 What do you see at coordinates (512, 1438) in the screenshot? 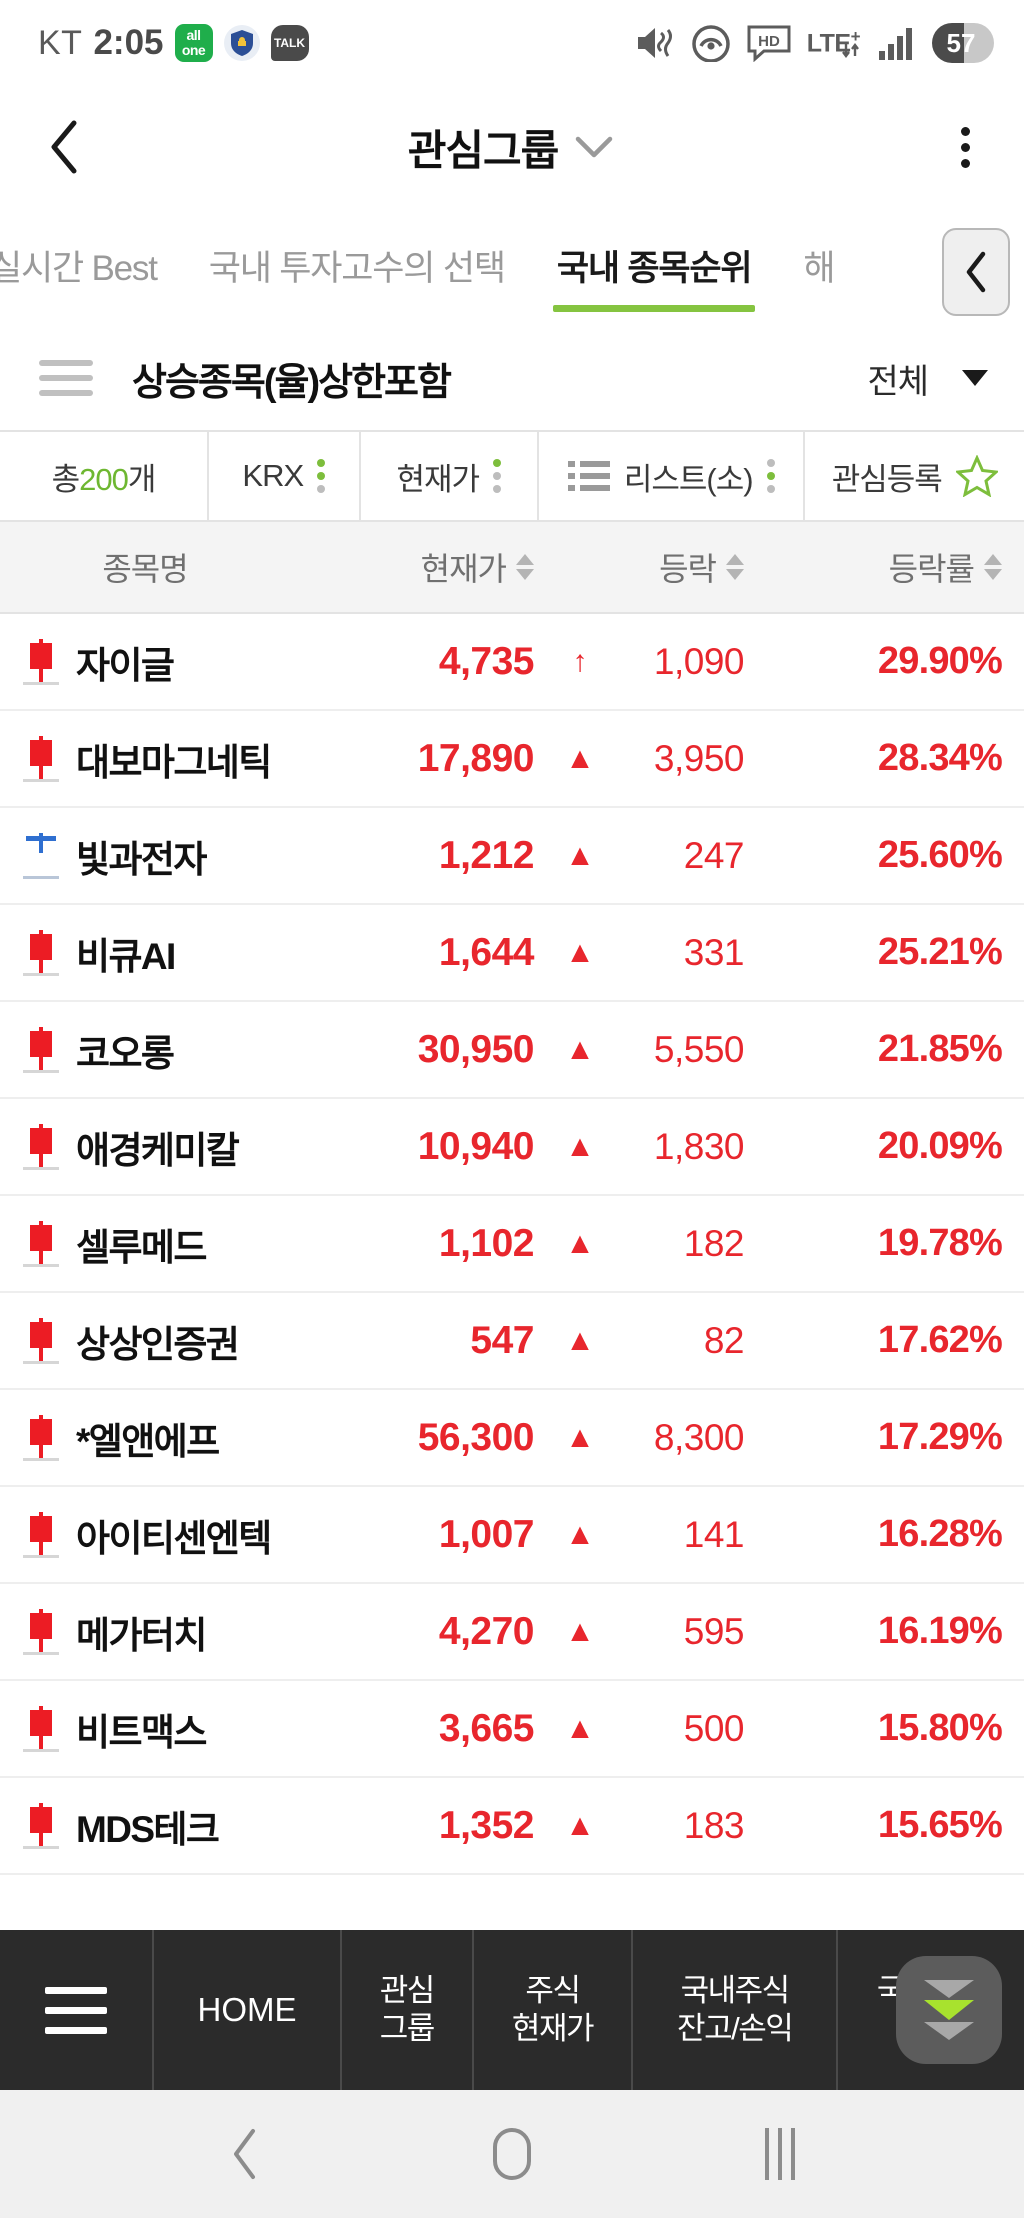
I see `table-row: *엘앤에프 56,300 ▲ 8,300 17.29%` at bounding box center [512, 1438].